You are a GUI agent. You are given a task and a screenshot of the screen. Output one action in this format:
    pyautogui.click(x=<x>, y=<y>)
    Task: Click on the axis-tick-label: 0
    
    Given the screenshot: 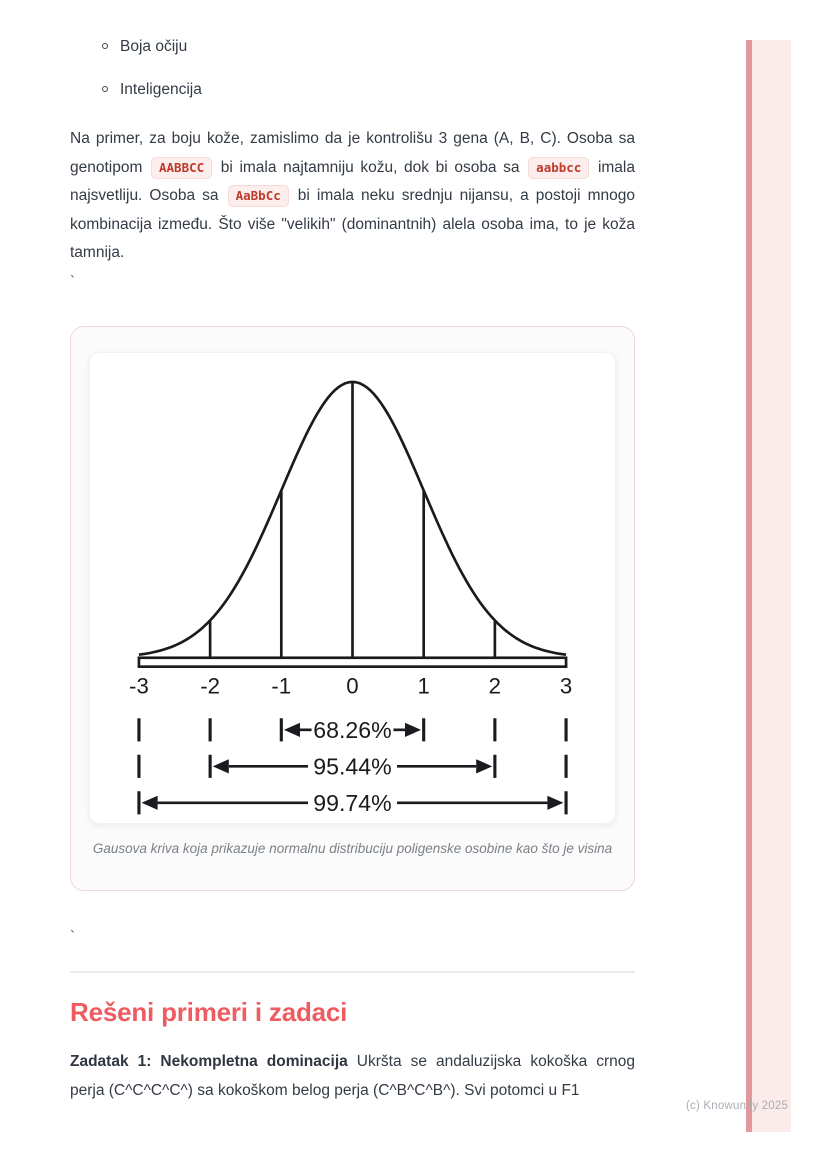 What is the action you would take?
    pyautogui.click(x=352, y=685)
    